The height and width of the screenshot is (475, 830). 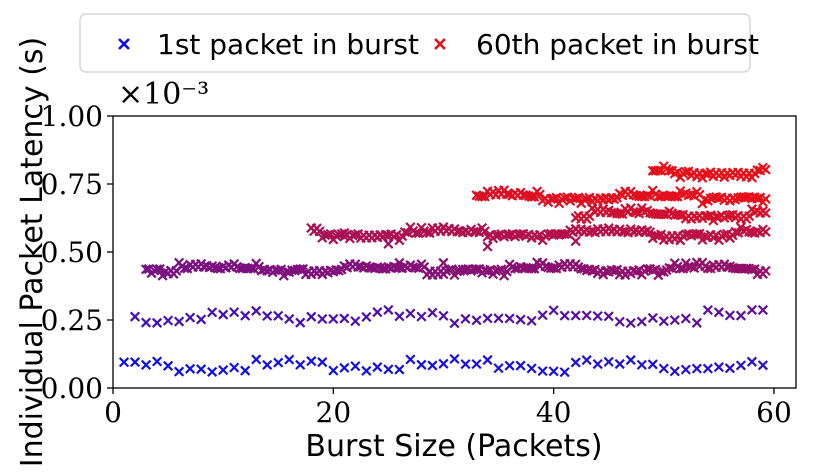 I want to click on y-axis-label: Individual Packet Latency (s), so click(x=32, y=252).